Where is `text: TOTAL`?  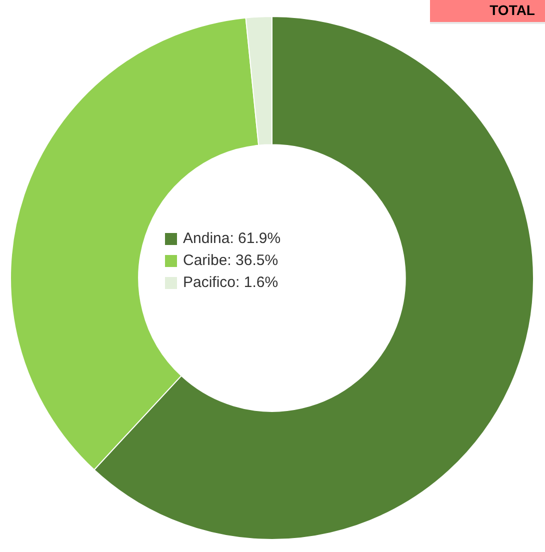
text: TOTAL is located at coordinates (487, 12).